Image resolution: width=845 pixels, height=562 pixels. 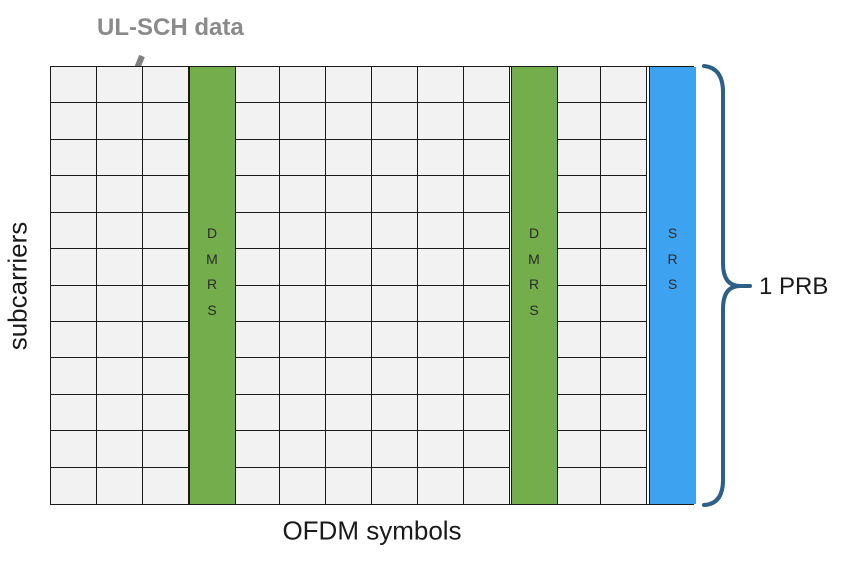 I want to click on brace-icon, so click(x=722, y=285).